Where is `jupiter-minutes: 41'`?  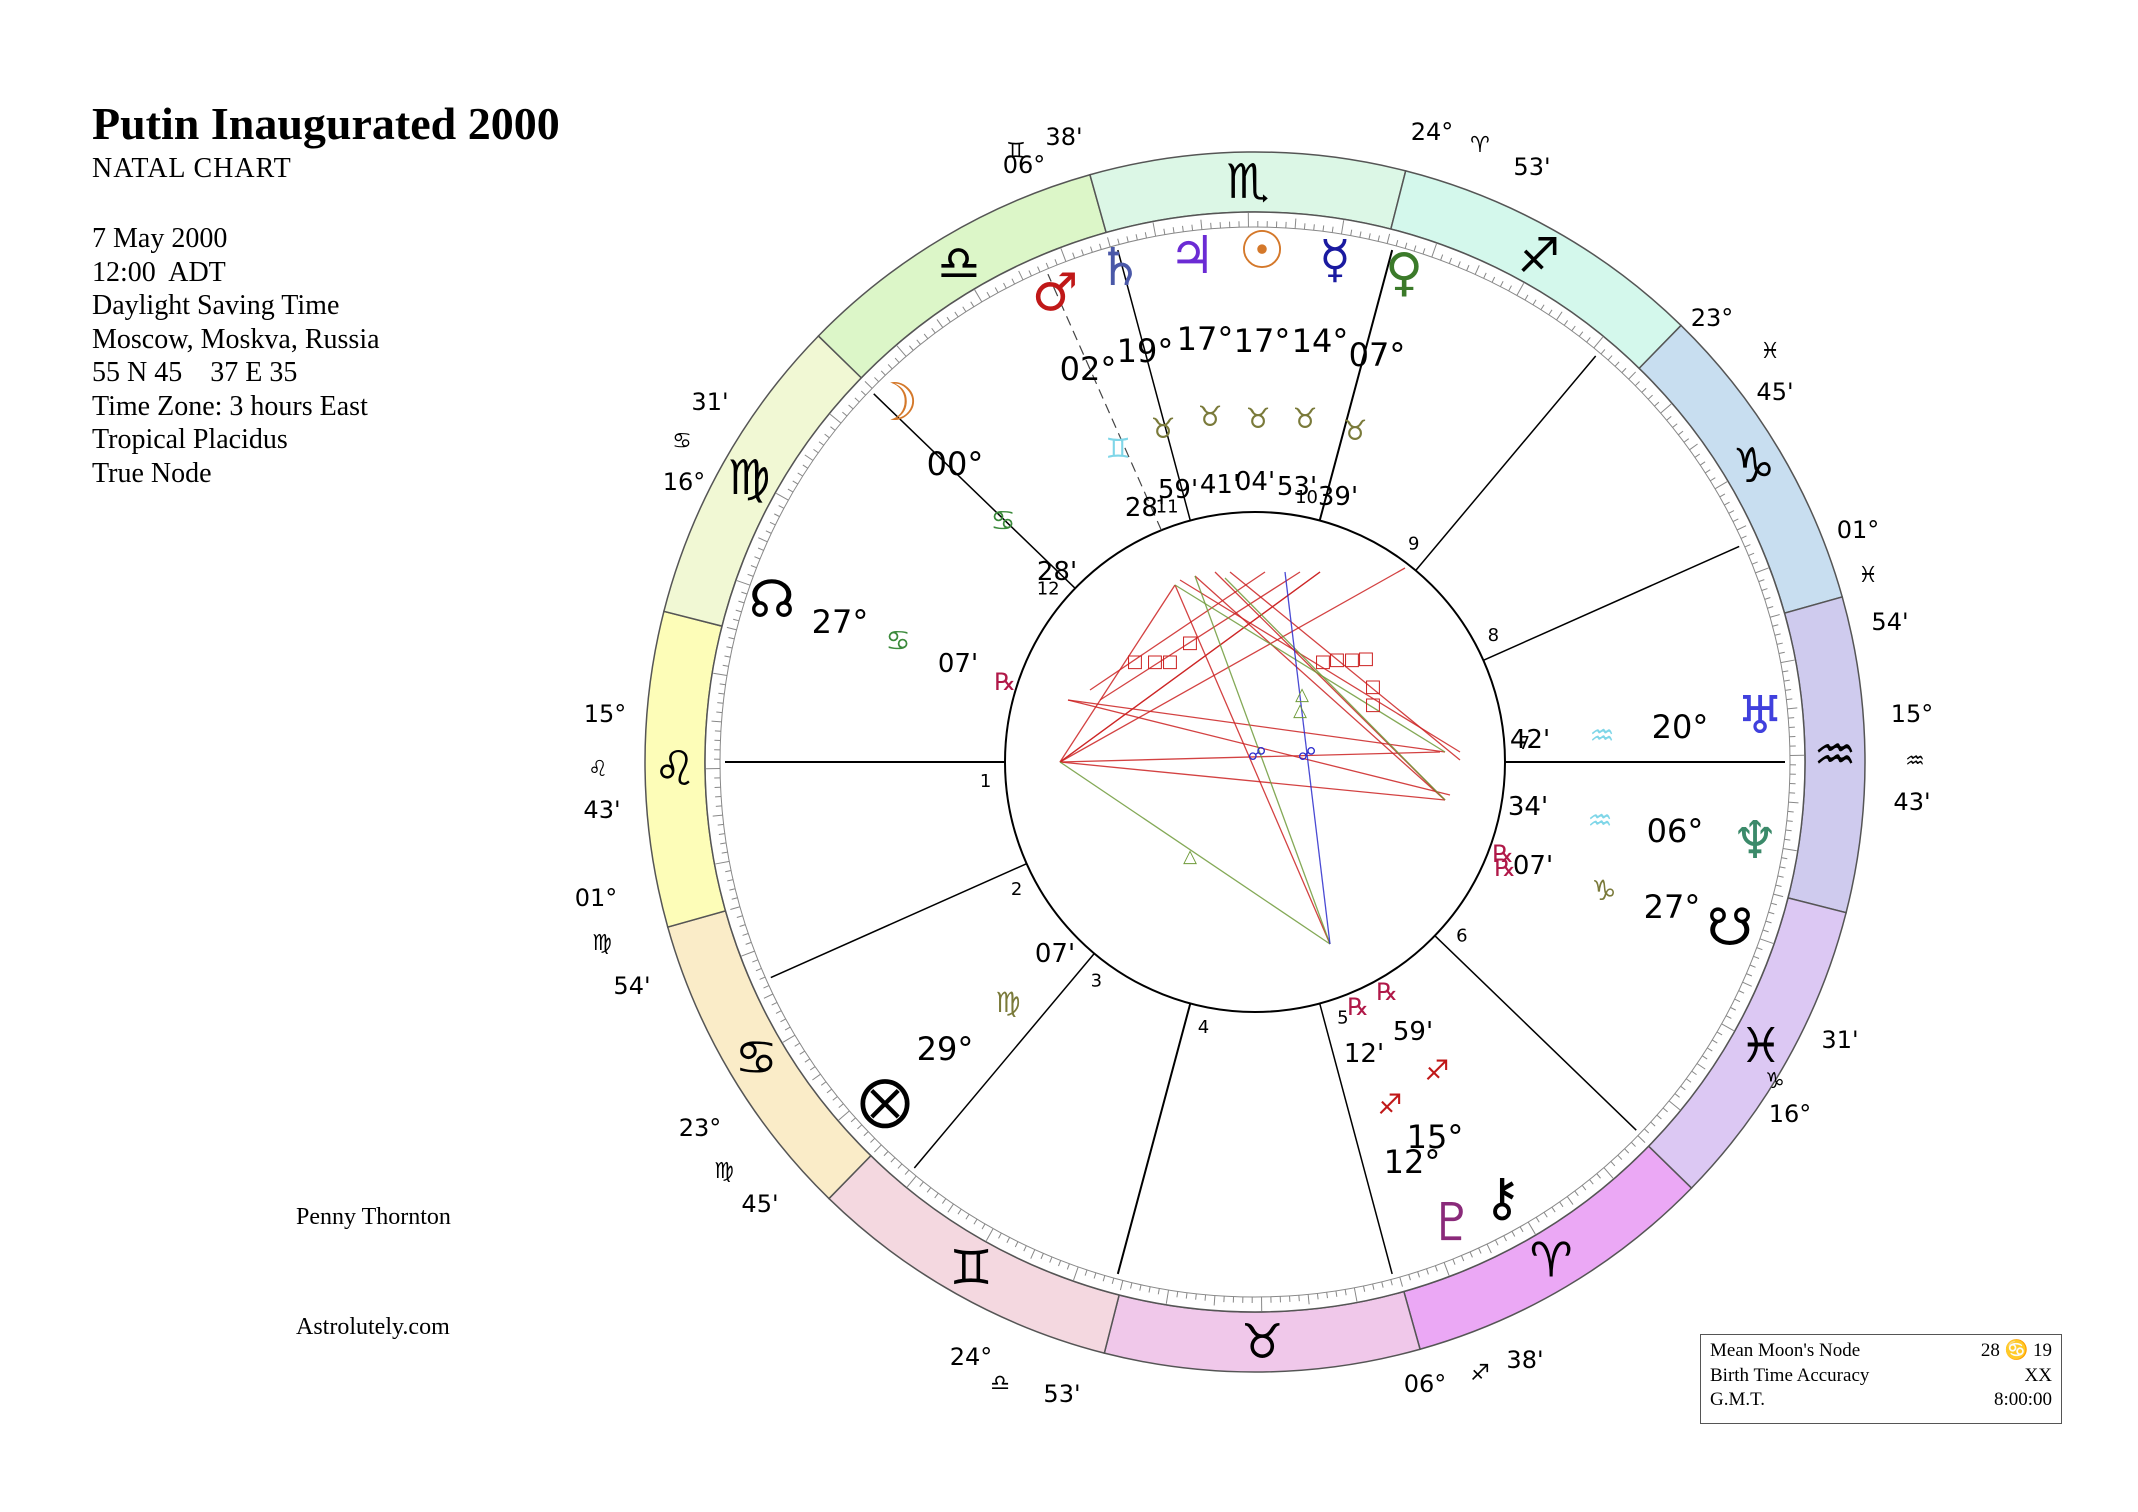
jupiter-minutes: 41' is located at coordinates (1220, 485).